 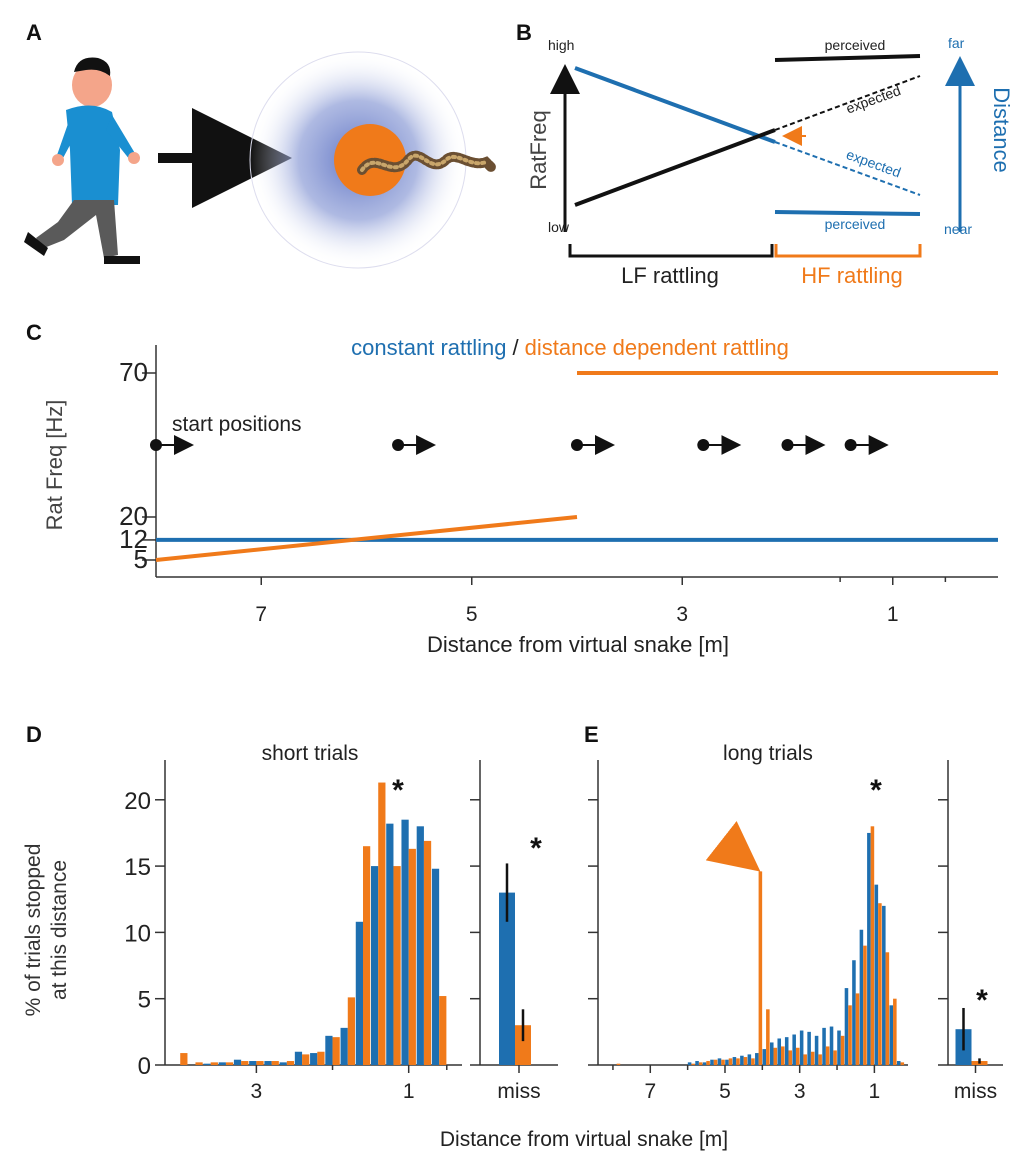 I want to click on chart-c-xtick-label: 1, so click(x=893, y=614).